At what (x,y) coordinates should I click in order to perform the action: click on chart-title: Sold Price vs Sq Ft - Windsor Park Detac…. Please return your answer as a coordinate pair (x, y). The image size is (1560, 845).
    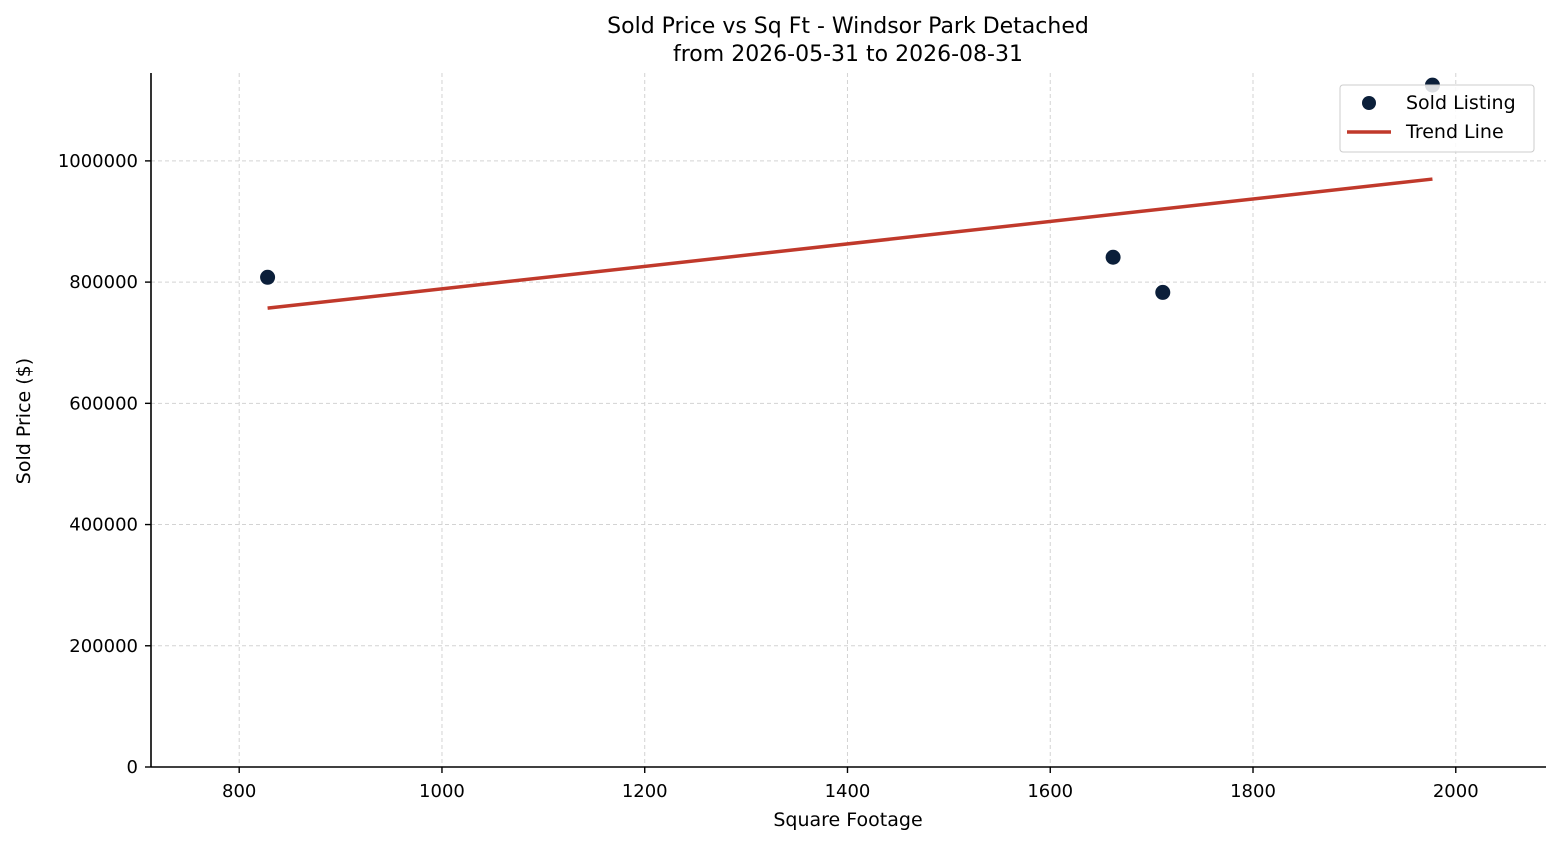
    Looking at the image, I should click on (848, 26).